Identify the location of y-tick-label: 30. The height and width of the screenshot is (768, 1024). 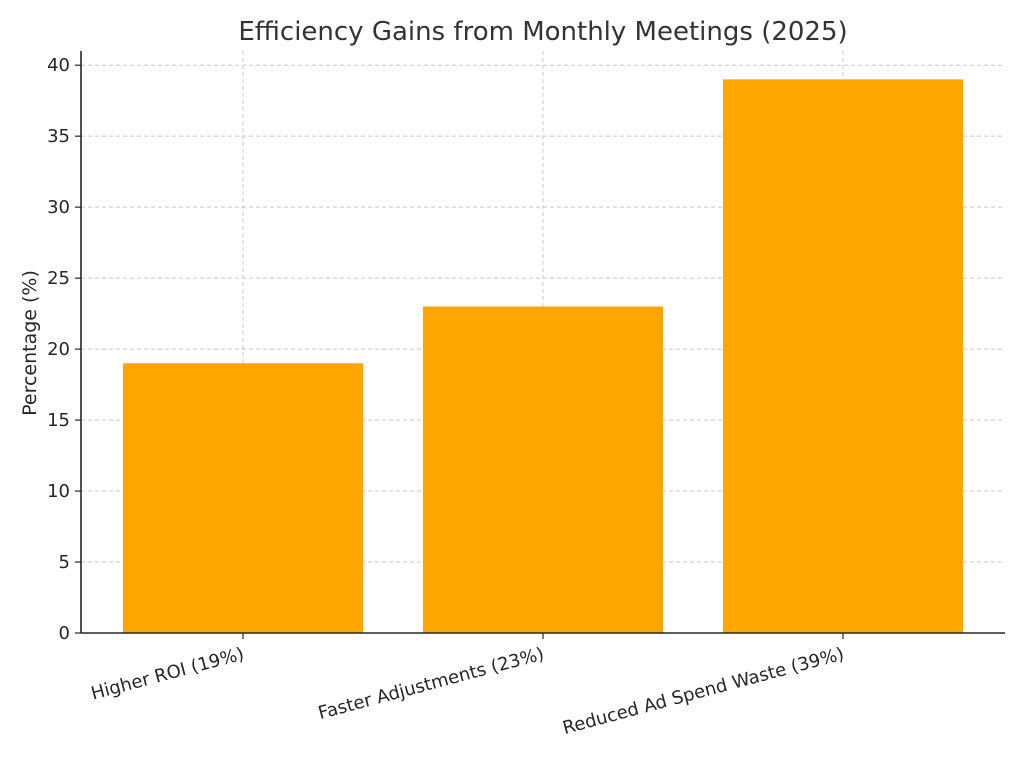
(58, 207).